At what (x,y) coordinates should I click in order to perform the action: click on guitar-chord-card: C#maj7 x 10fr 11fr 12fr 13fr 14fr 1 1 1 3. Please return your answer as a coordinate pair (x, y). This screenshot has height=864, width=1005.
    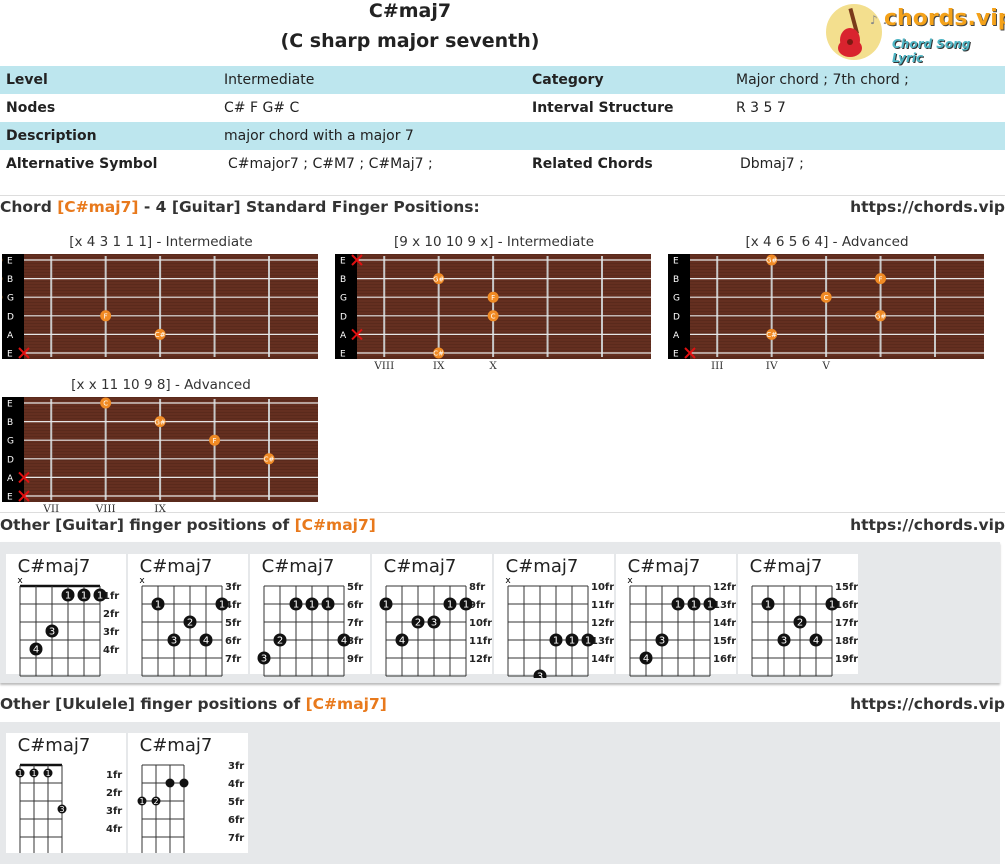
    Looking at the image, I should click on (554, 618).